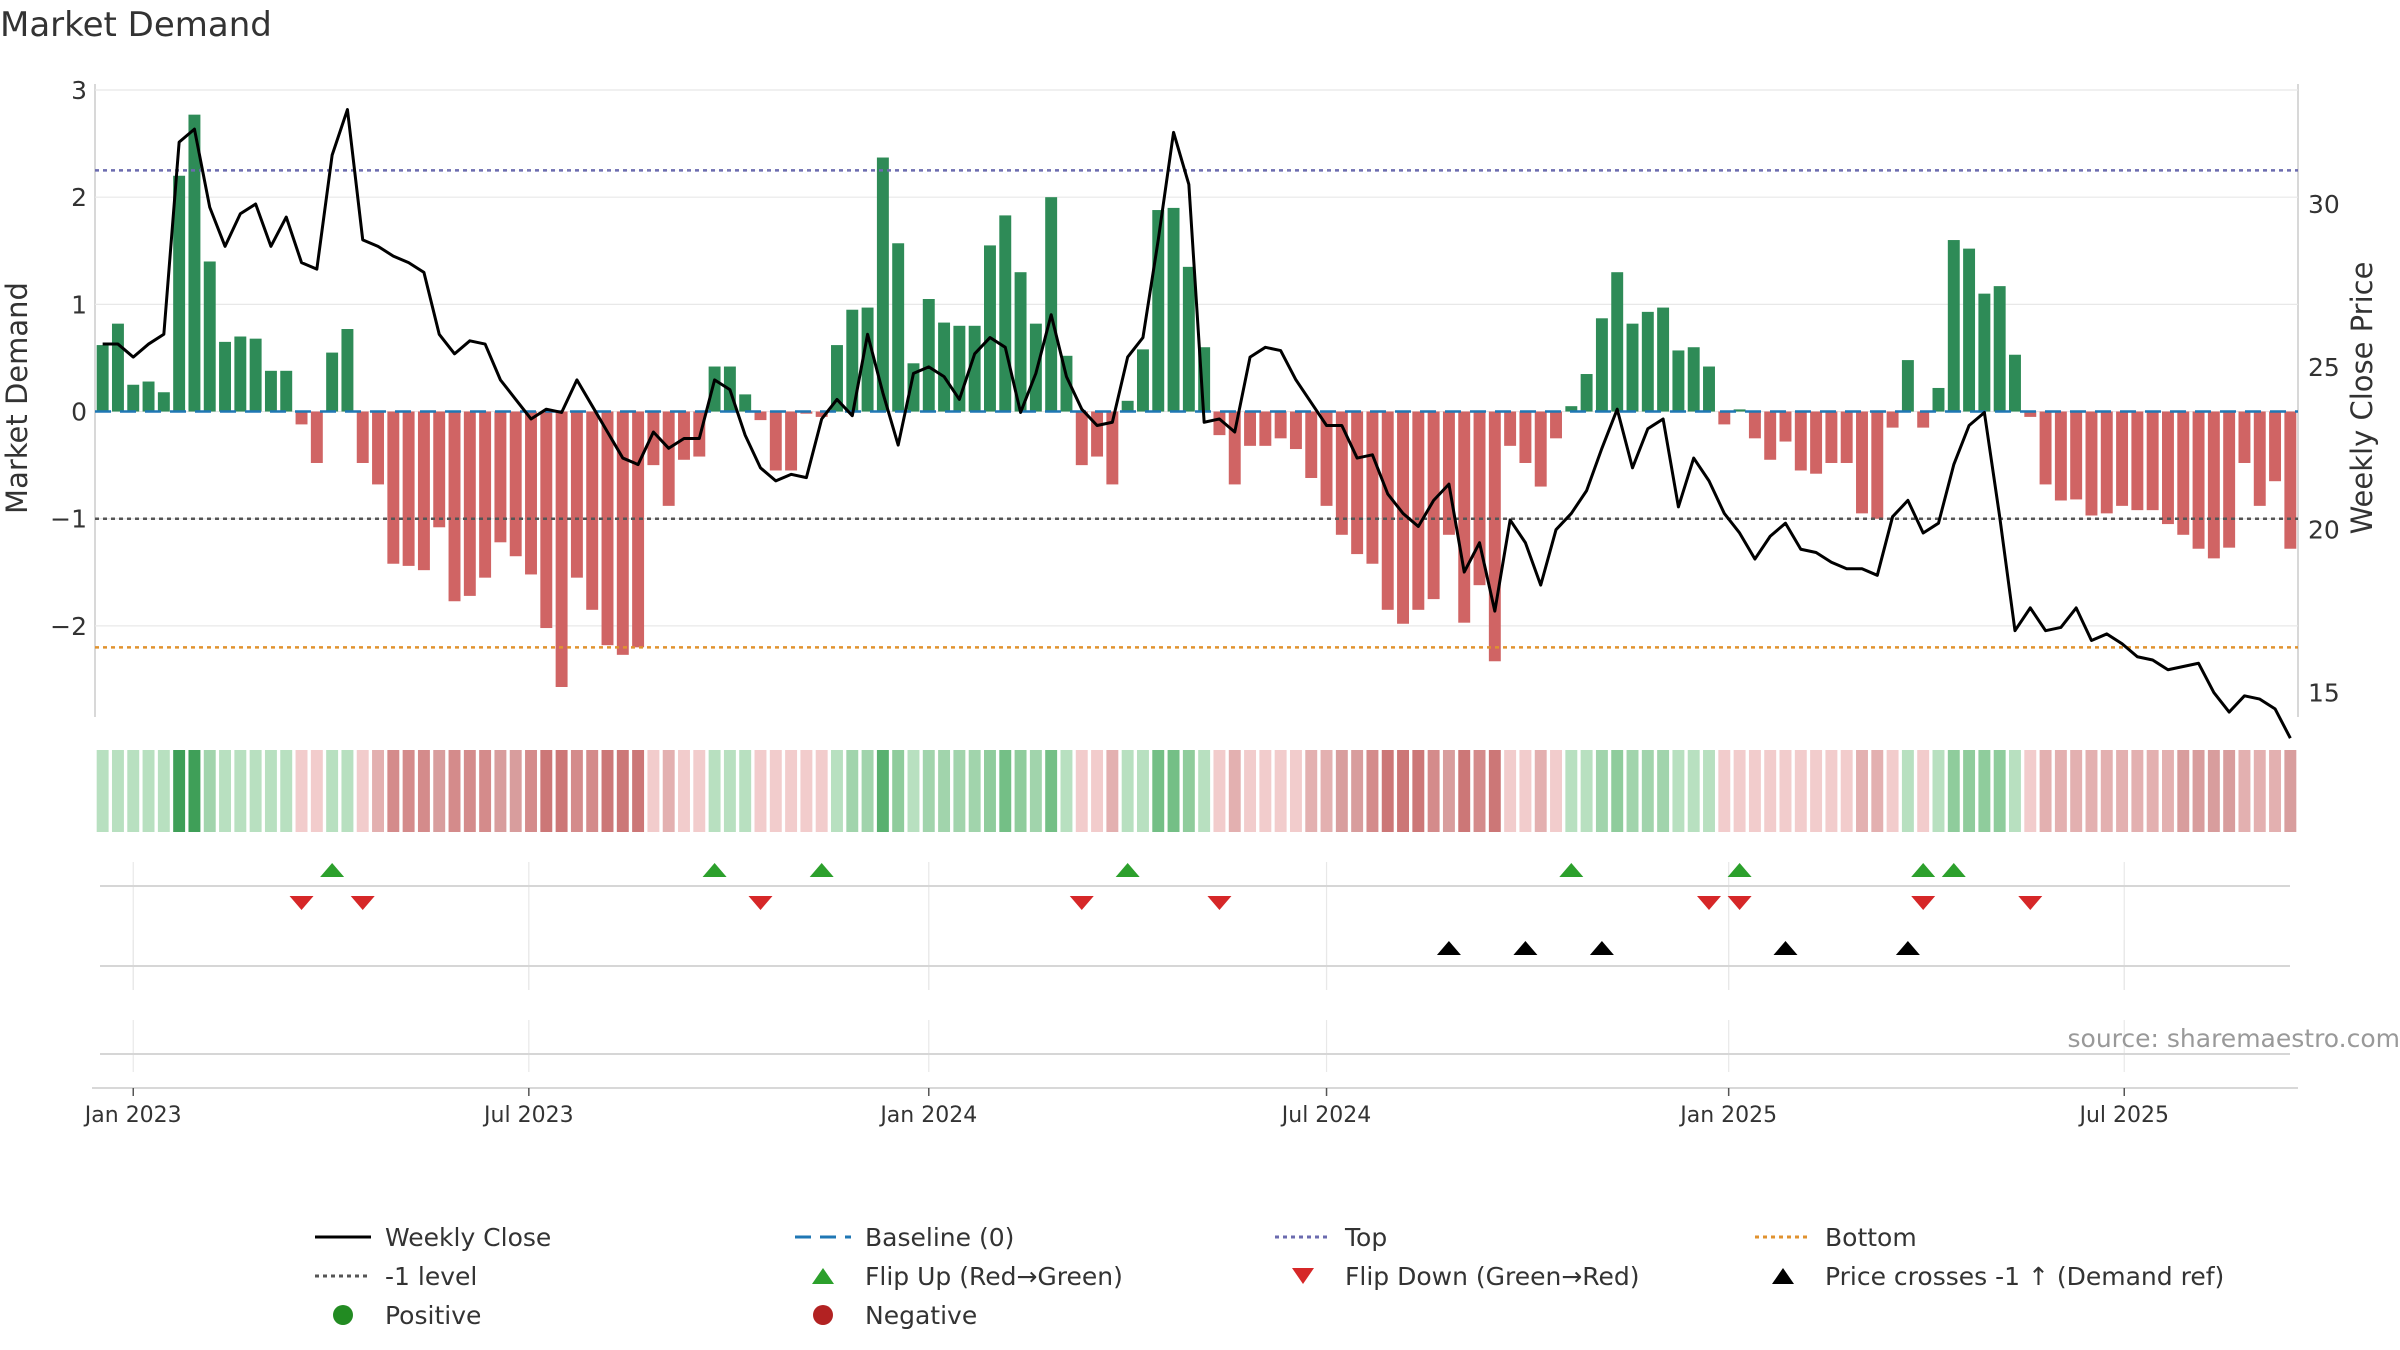  What do you see at coordinates (2324, 449) in the screenshot?
I see `right-y-tick-labels: 30 25 20 15` at bounding box center [2324, 449].